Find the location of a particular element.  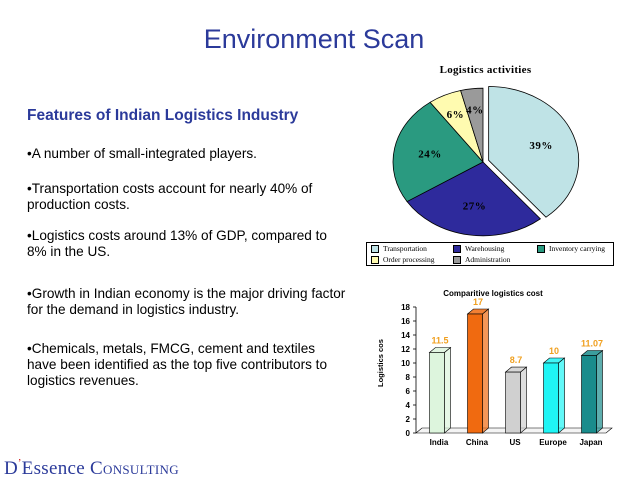

x-category-label-japan: Japan is located at coordinates (590, 442).